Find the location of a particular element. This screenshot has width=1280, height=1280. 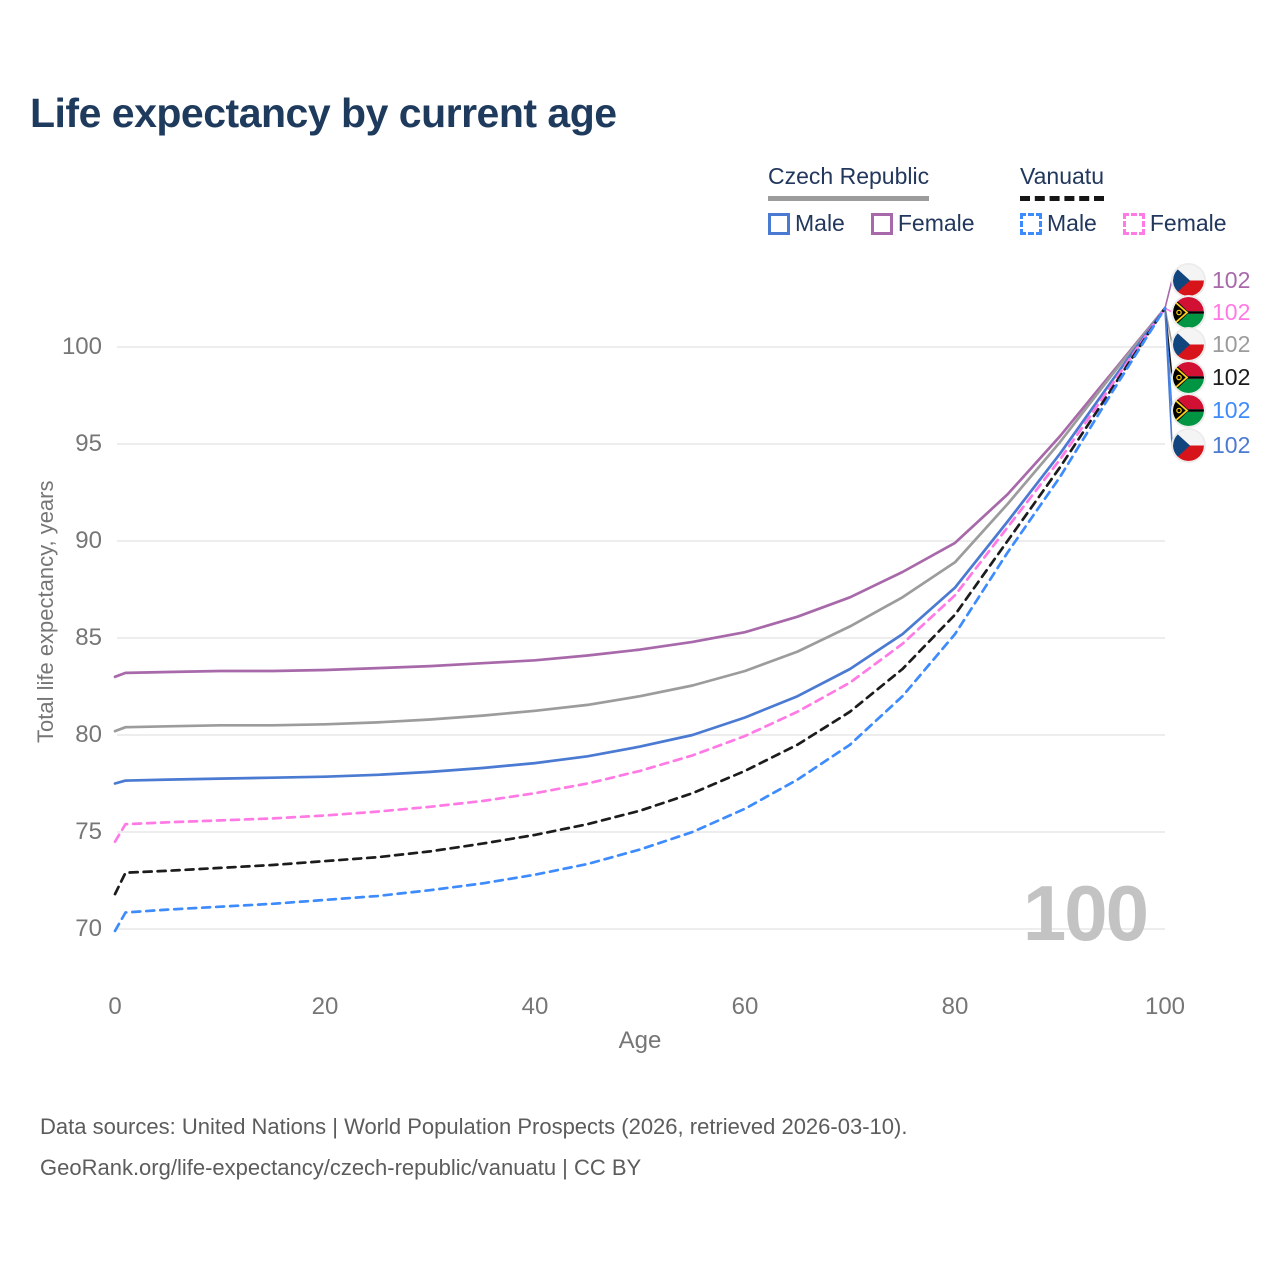

legend-group-vanuatu: Vanuatu Male Female is located at coordinates (1123, 200).